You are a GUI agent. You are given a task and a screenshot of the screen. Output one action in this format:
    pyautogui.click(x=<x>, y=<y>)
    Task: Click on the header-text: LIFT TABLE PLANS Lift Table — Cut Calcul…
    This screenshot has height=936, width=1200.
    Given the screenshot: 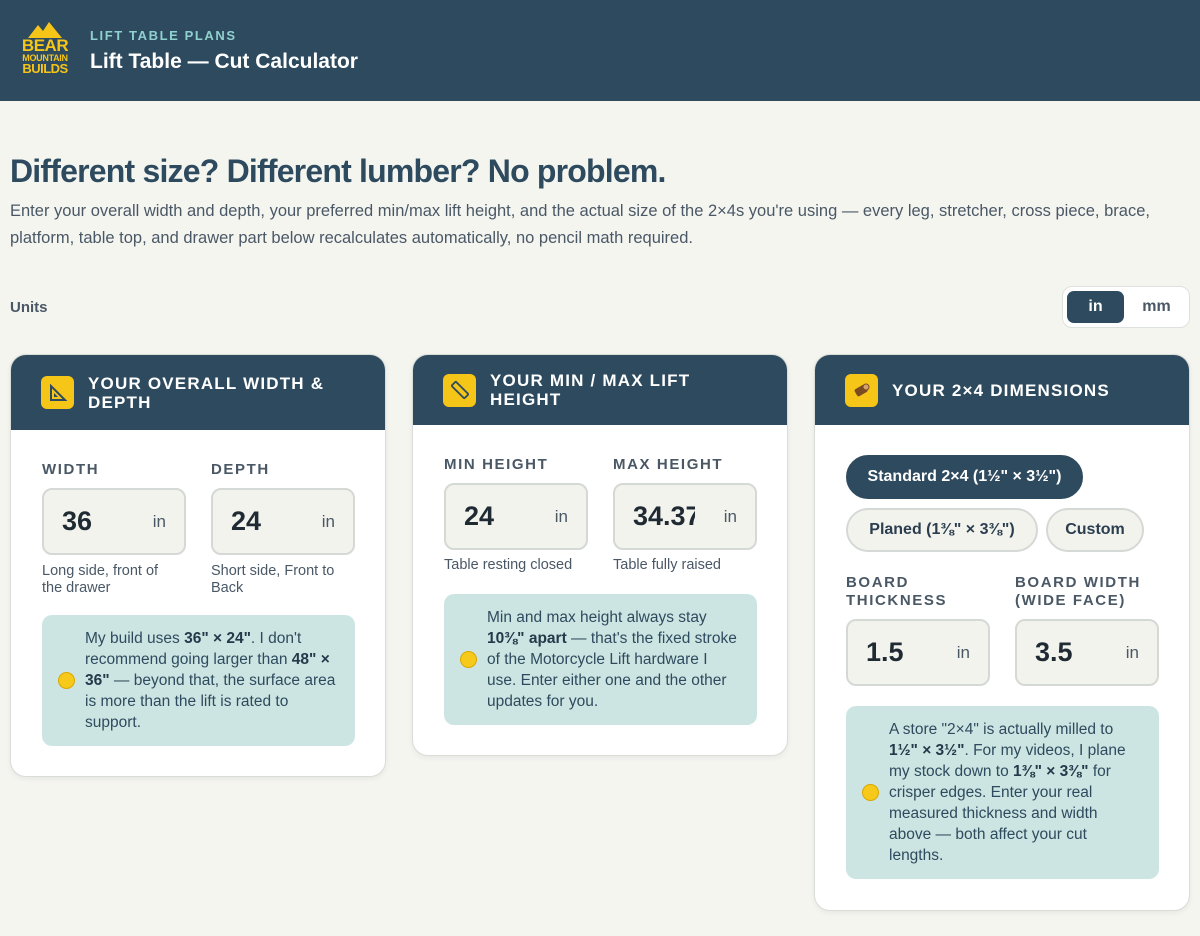 What is the action you would take?
    pyautogui.click(x=224, y=51)
    